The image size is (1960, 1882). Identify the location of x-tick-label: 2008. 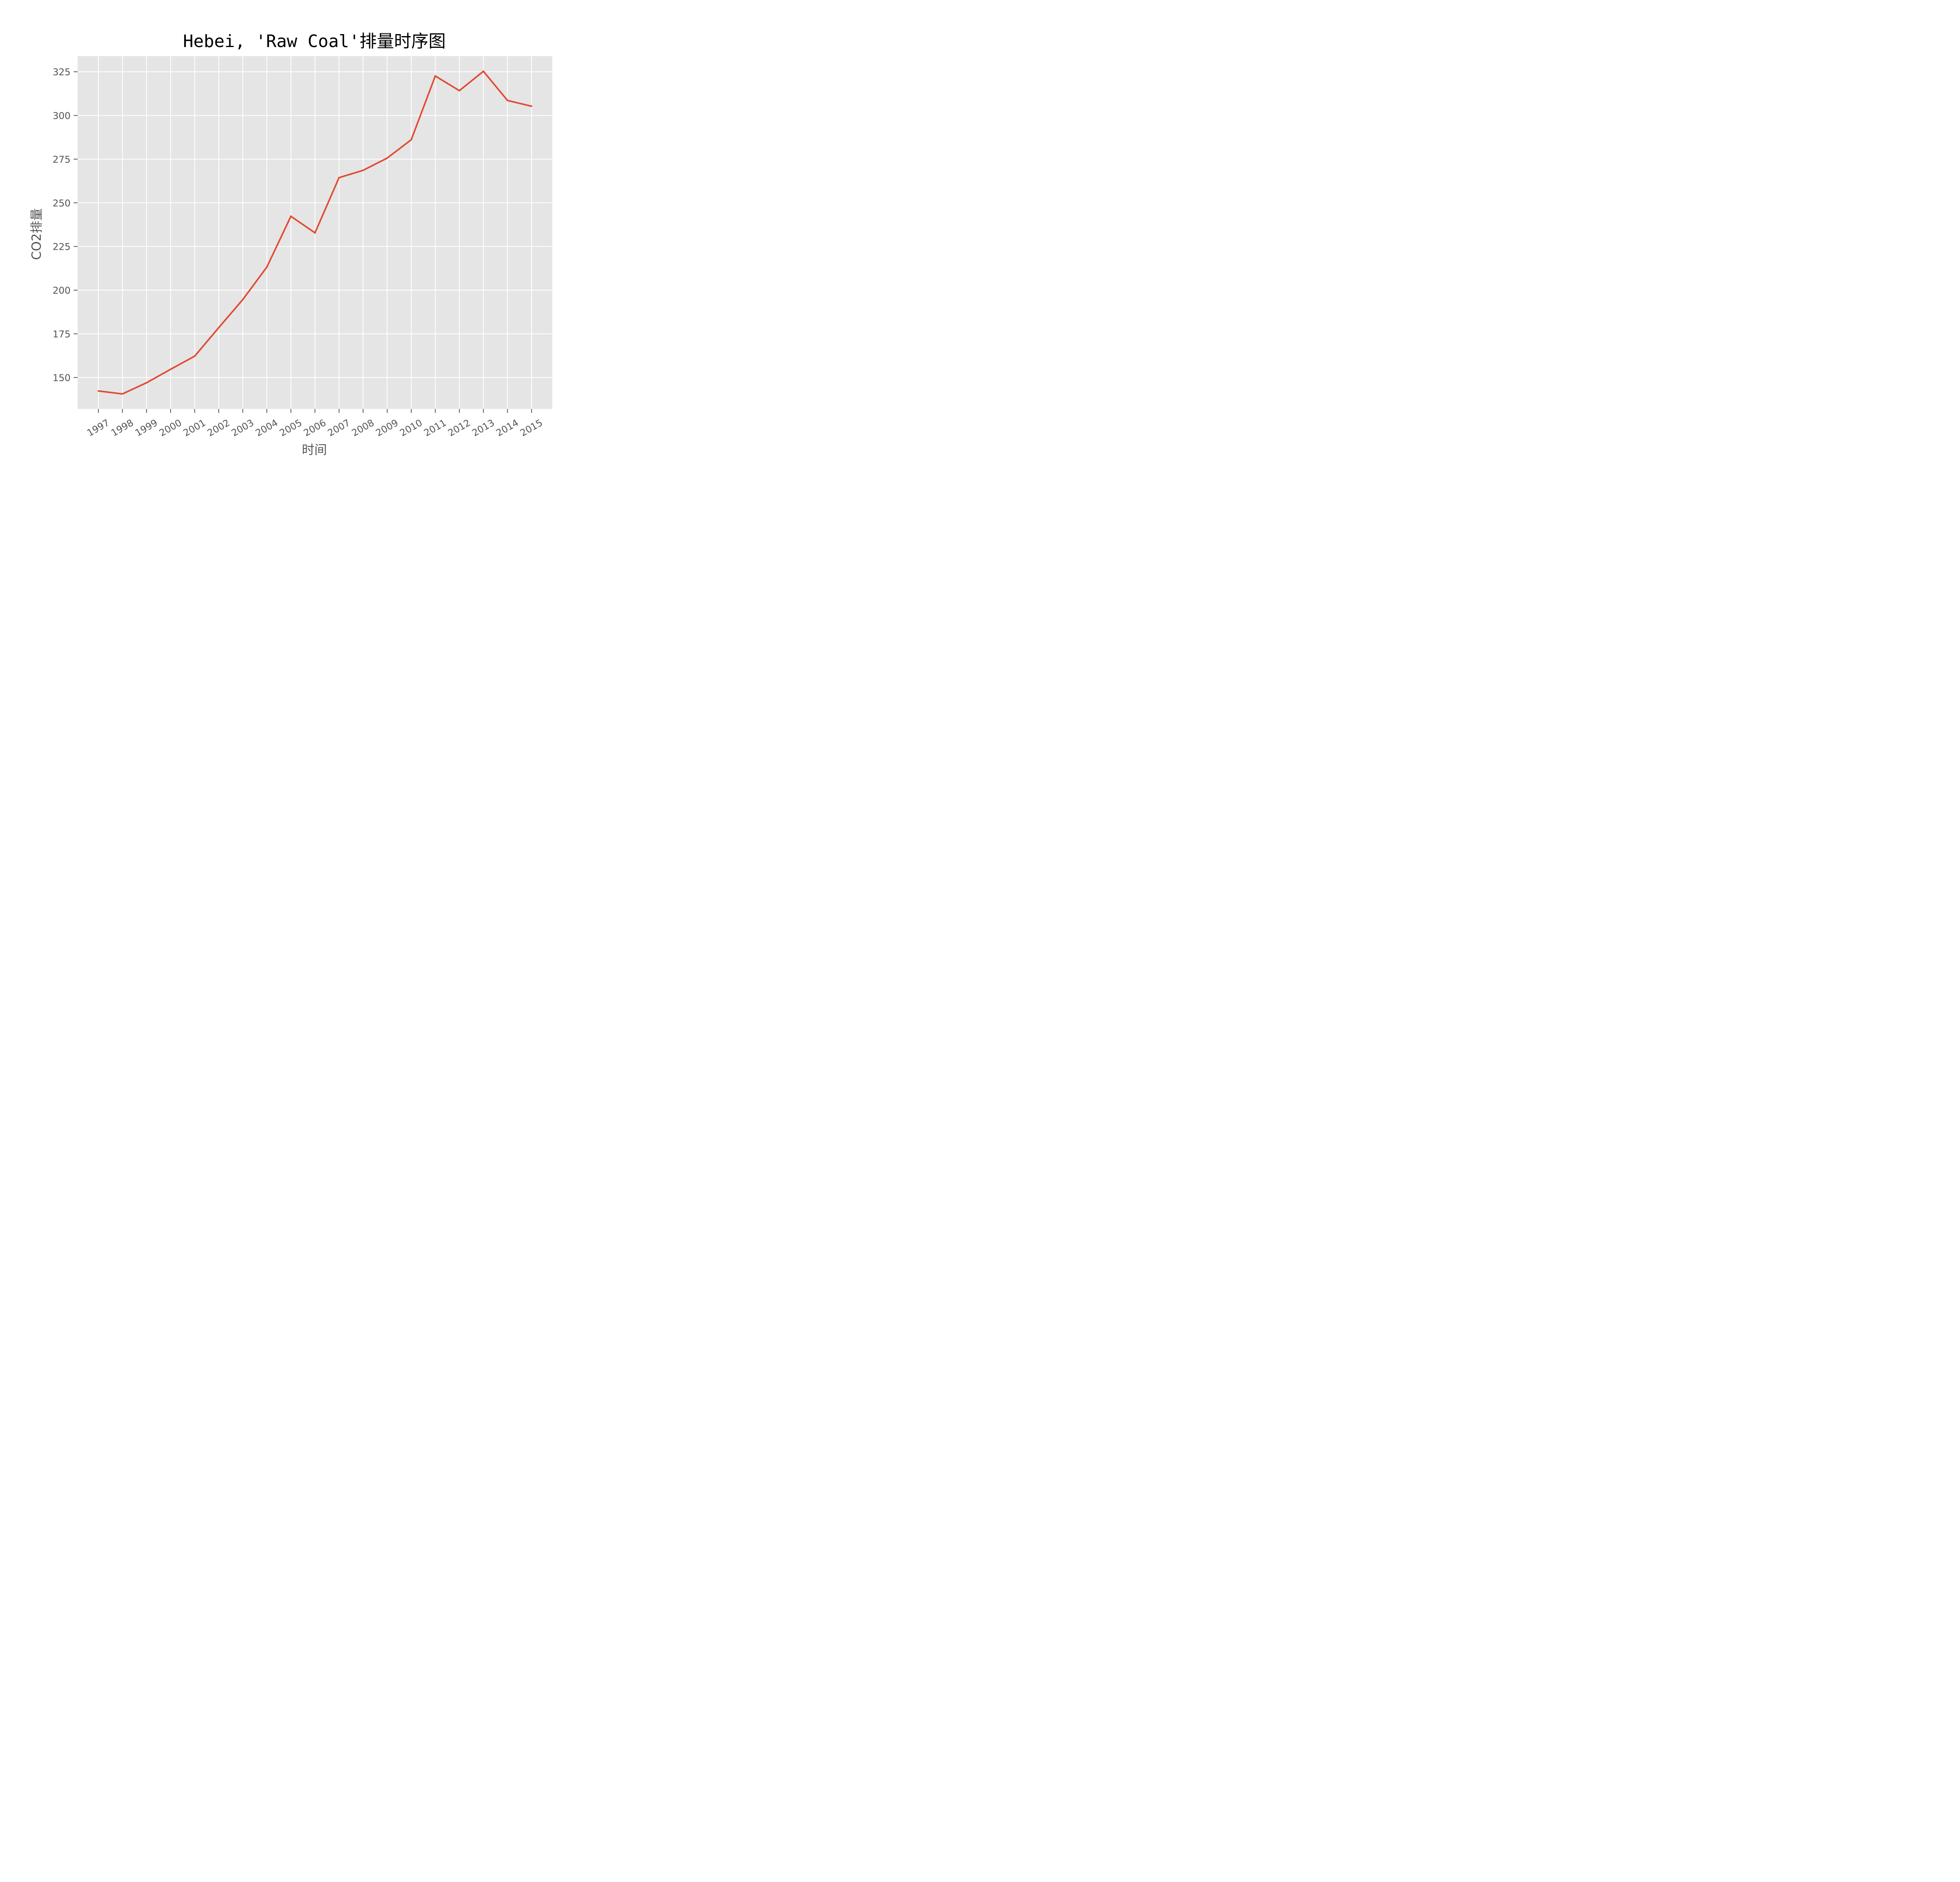
(363, 428).